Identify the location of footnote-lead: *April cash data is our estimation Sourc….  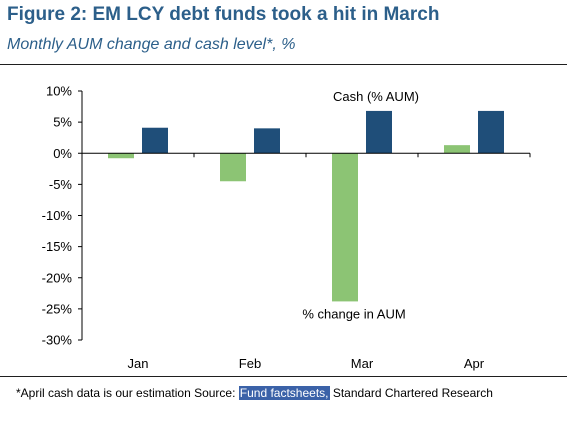
(127, 393).